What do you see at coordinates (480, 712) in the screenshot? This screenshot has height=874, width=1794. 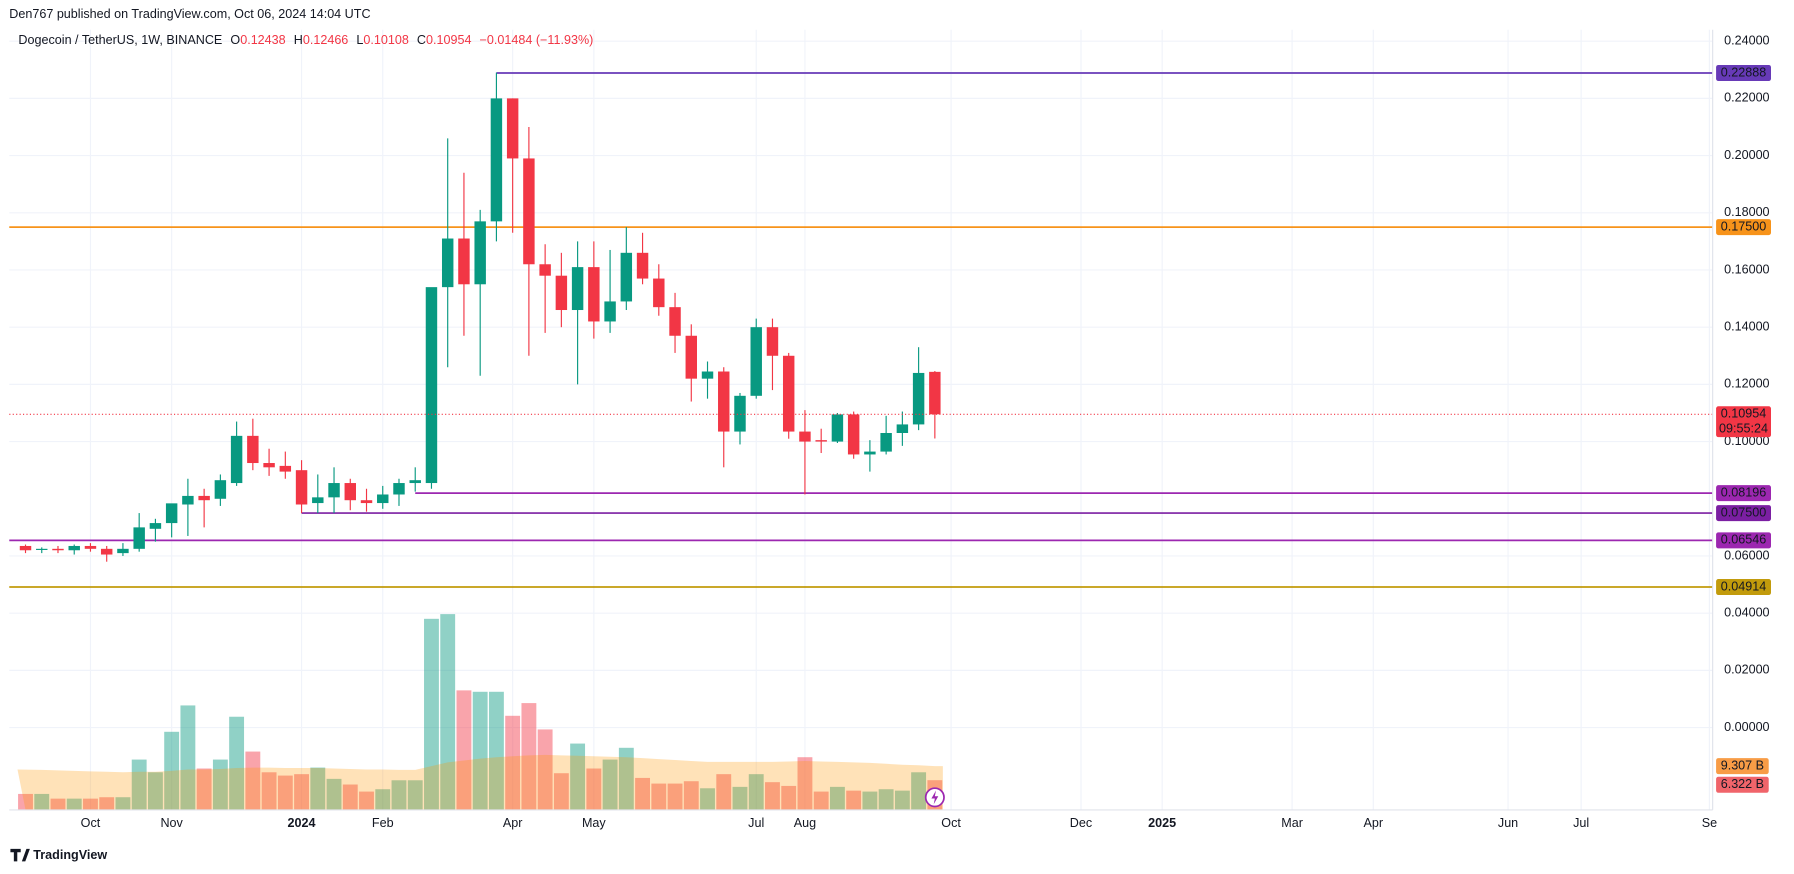 I see `volume-pane` at bounding box center [480, 712].